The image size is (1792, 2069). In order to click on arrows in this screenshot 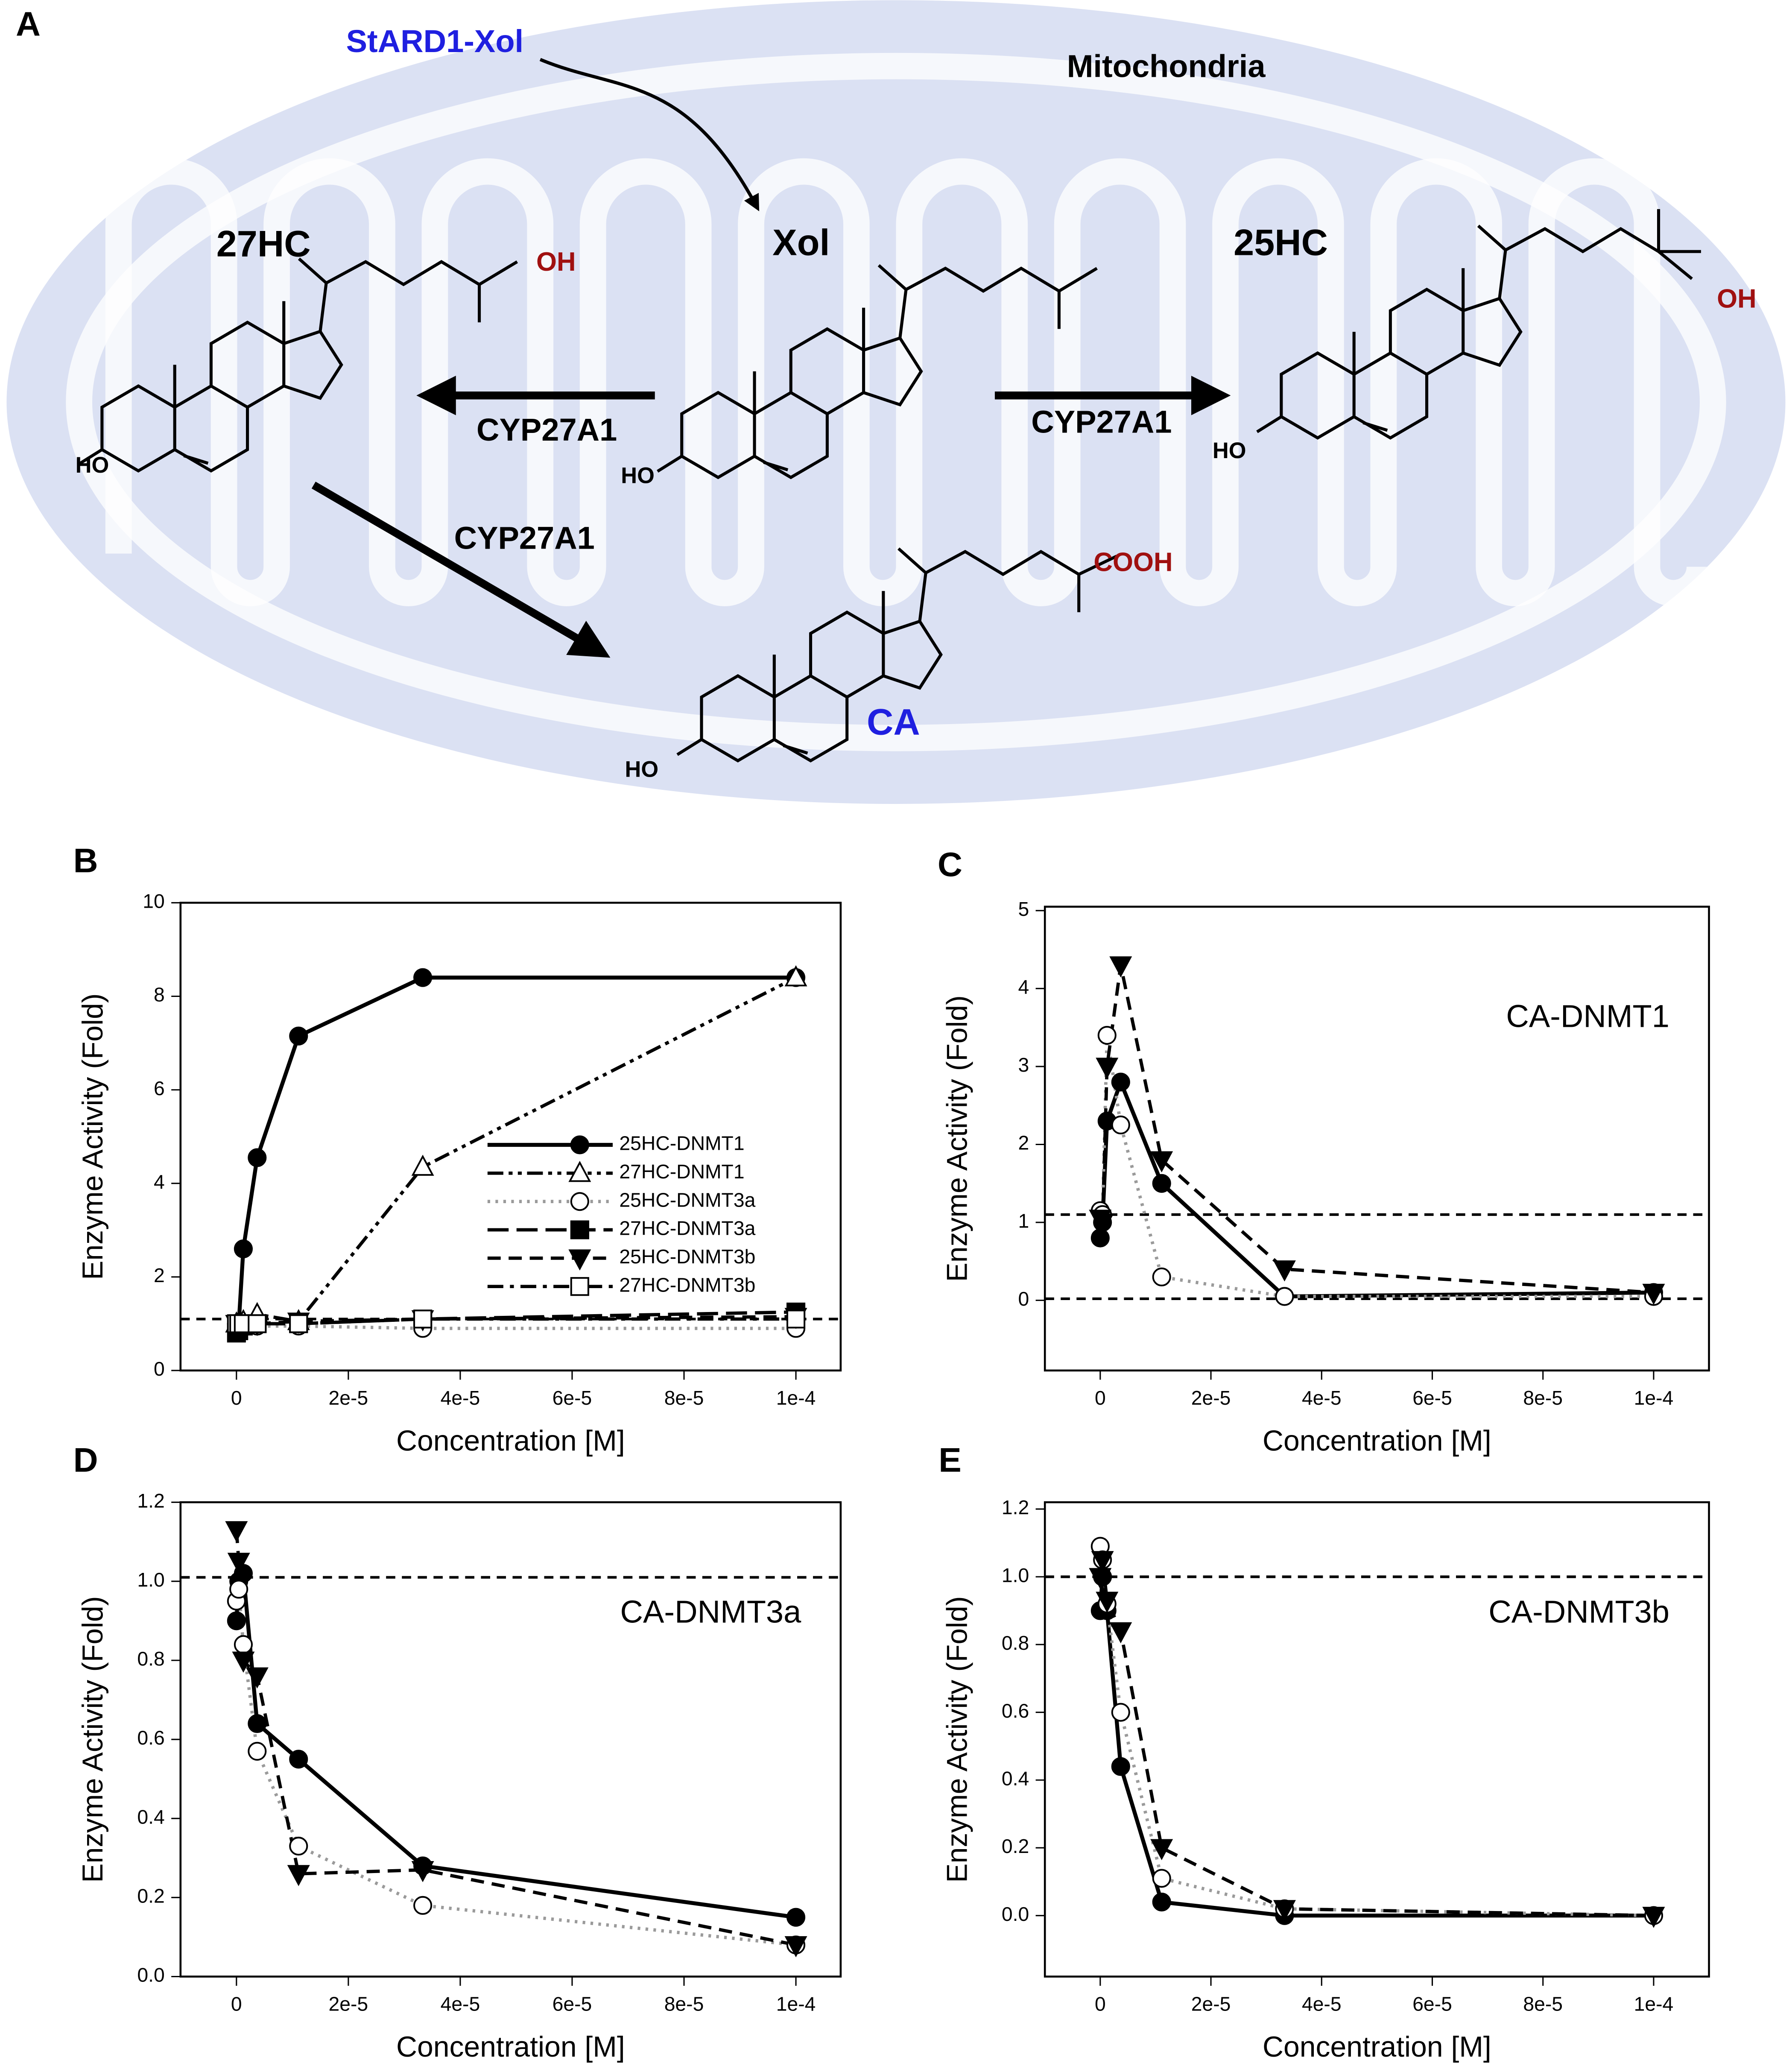, I will do `click(771, 516)`.